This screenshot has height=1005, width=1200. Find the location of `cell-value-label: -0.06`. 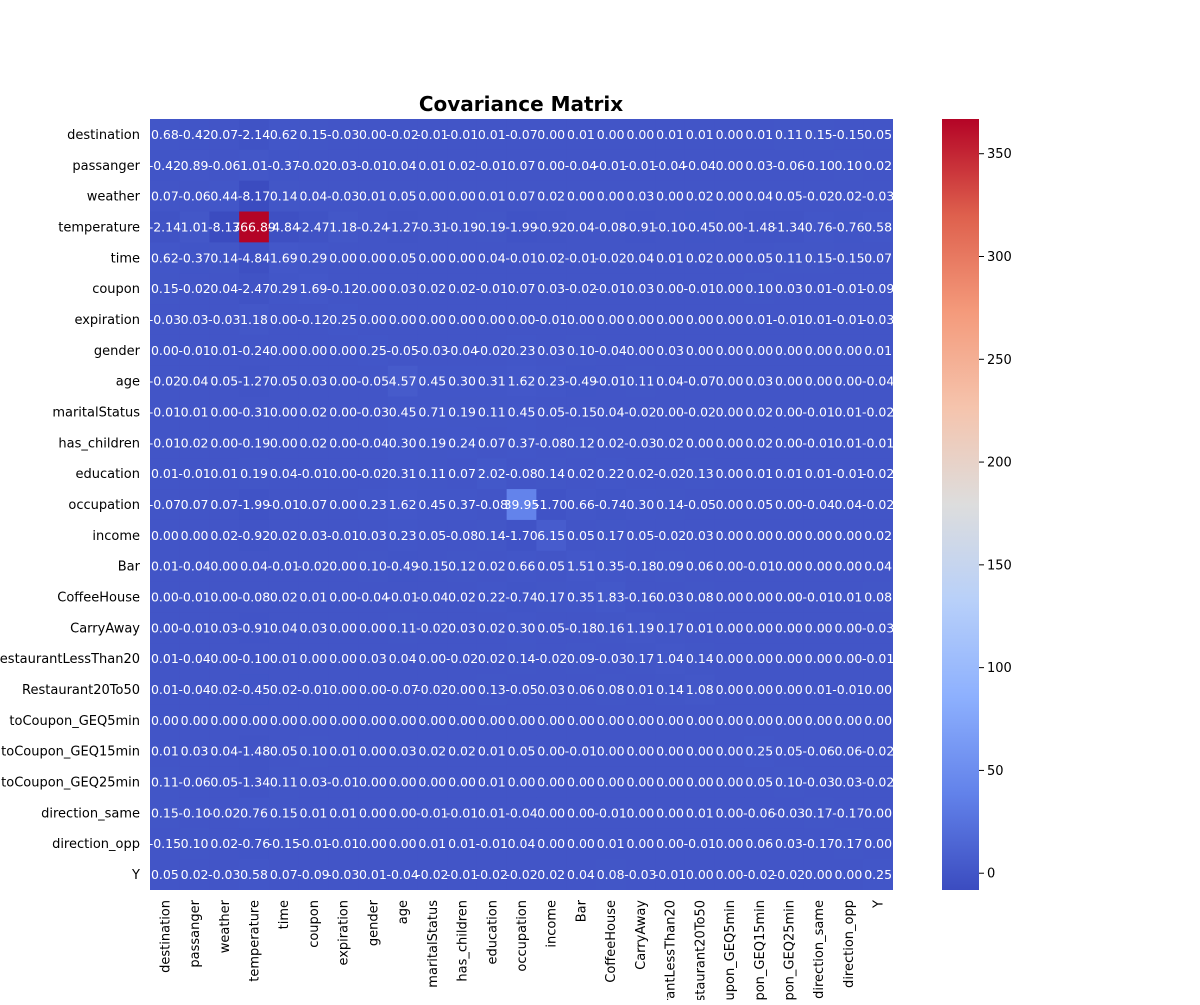

cell-value-label: -0.06 is located at coordinates (759, 812).